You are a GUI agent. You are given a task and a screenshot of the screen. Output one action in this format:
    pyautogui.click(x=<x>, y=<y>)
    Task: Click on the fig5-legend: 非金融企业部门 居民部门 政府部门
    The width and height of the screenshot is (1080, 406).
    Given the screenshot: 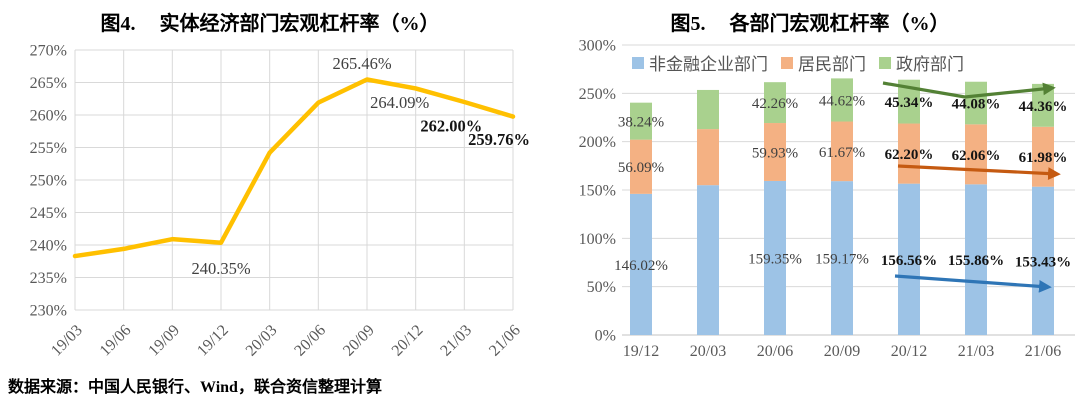 What is the action you would take?
    pyautogui.click(x=798, y=62)
    